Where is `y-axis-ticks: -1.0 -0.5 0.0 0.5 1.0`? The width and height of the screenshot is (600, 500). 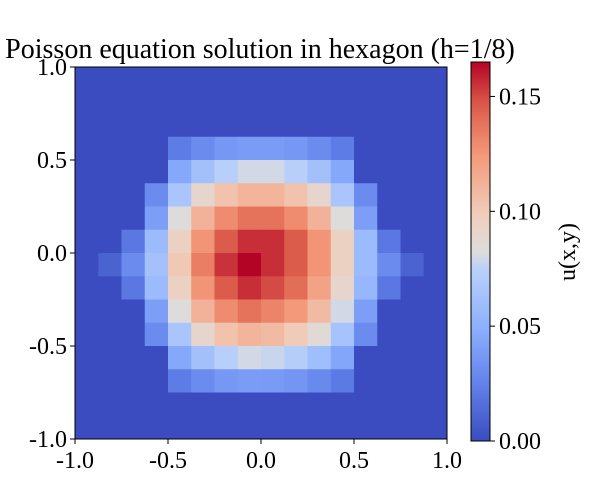
y-axis-ticks: -1.0 -0.5 0.0 0.5 1.0 is located at coordinates (52, 254).